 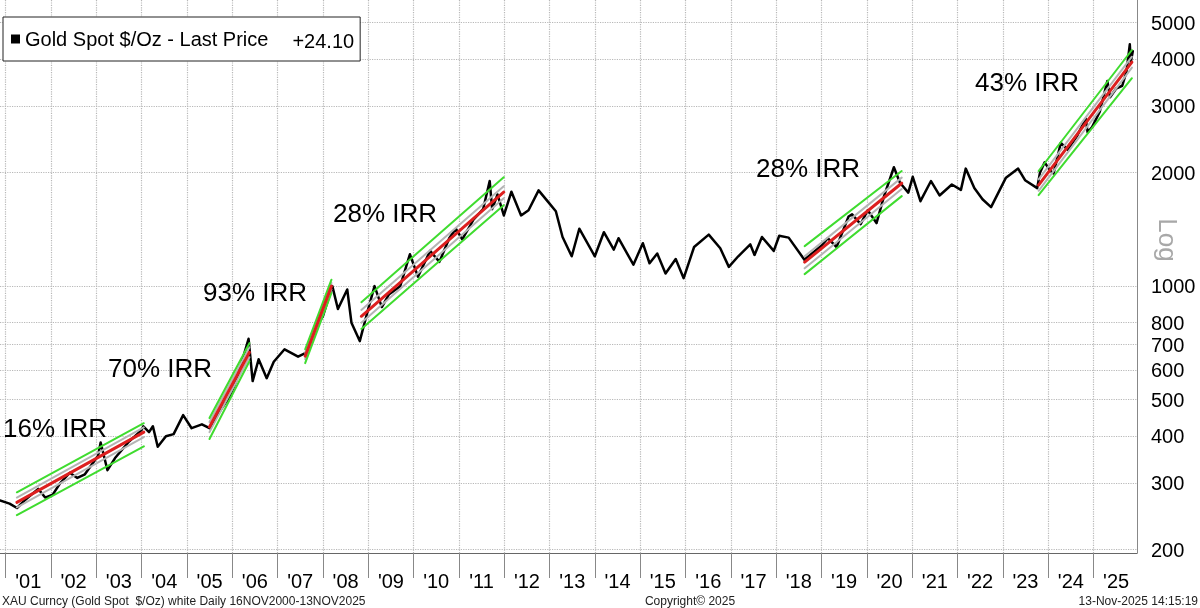 What do you see at coordinates (28, 581) in the screenshot?
I see `x-tick-label: '01` at bounding box center [28, 581].